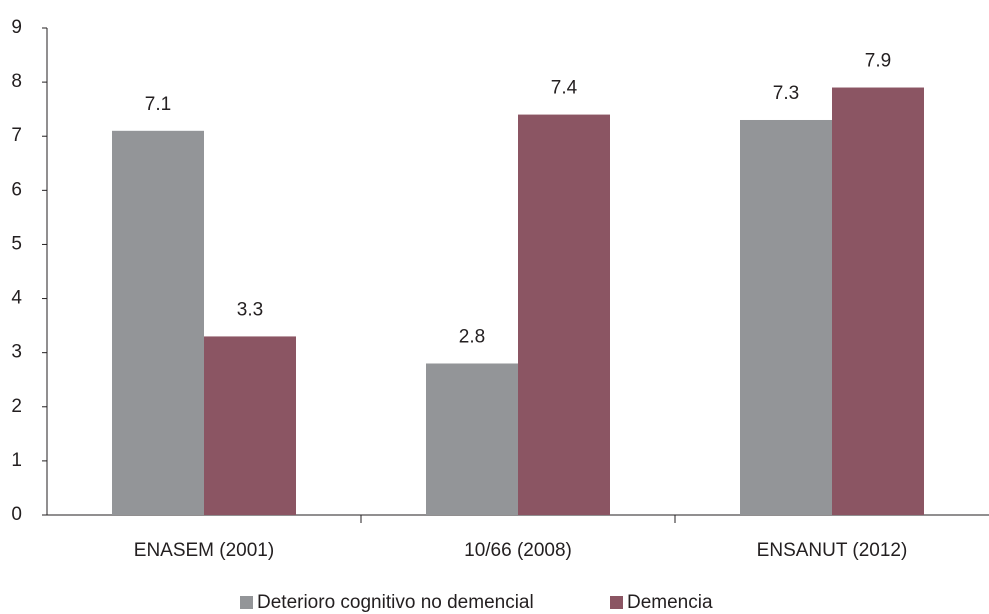 The image size is (989, 614). Describe the element at coordinates (204, 550) in the screenshot. I see `x-tick-label: ENASEM (2001)` at that location.